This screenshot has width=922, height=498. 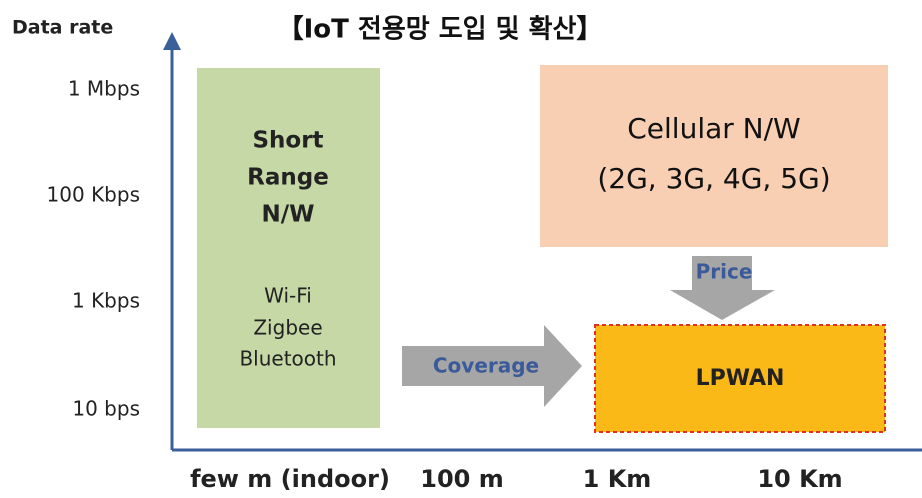 What do you see at coordinates (617, 479) in the screenshot?
I see `x-tick-label: 1 Km` at bounding box center [617, 479].